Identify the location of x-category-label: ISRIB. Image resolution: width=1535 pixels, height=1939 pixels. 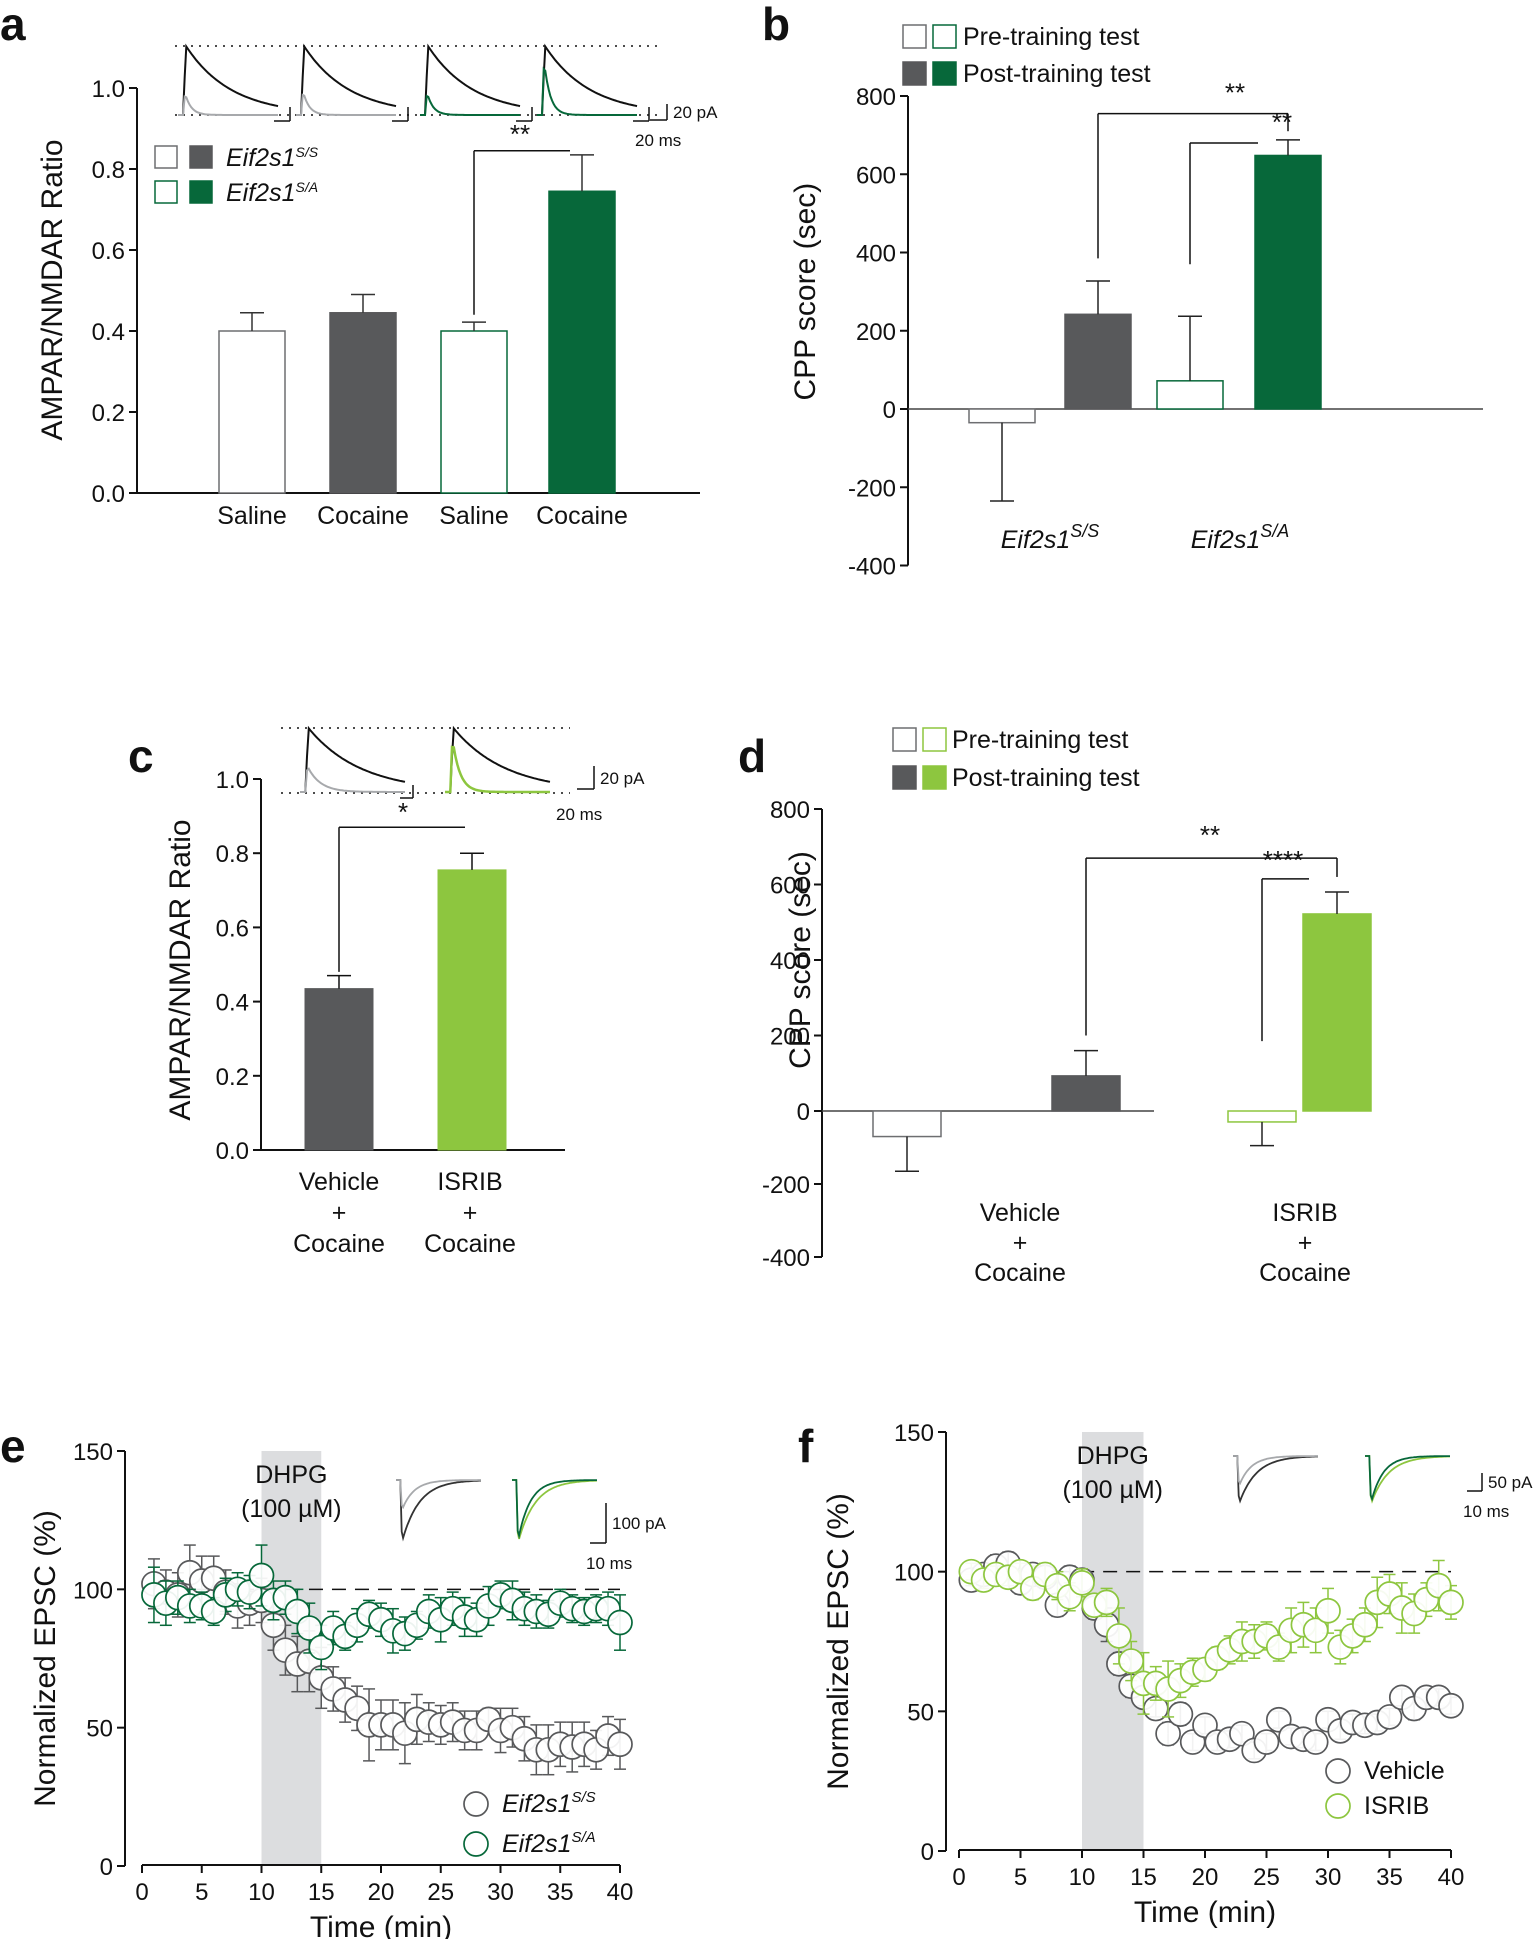
(469, 1182).